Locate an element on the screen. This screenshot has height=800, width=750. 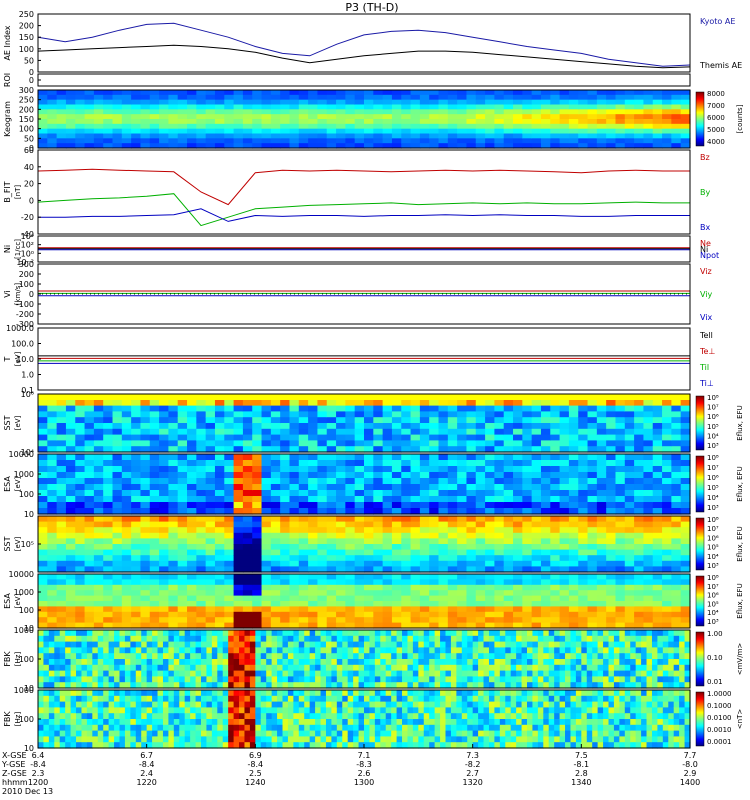
colorbar-label: Eflux, EFU is located at coordinates (740, 422).